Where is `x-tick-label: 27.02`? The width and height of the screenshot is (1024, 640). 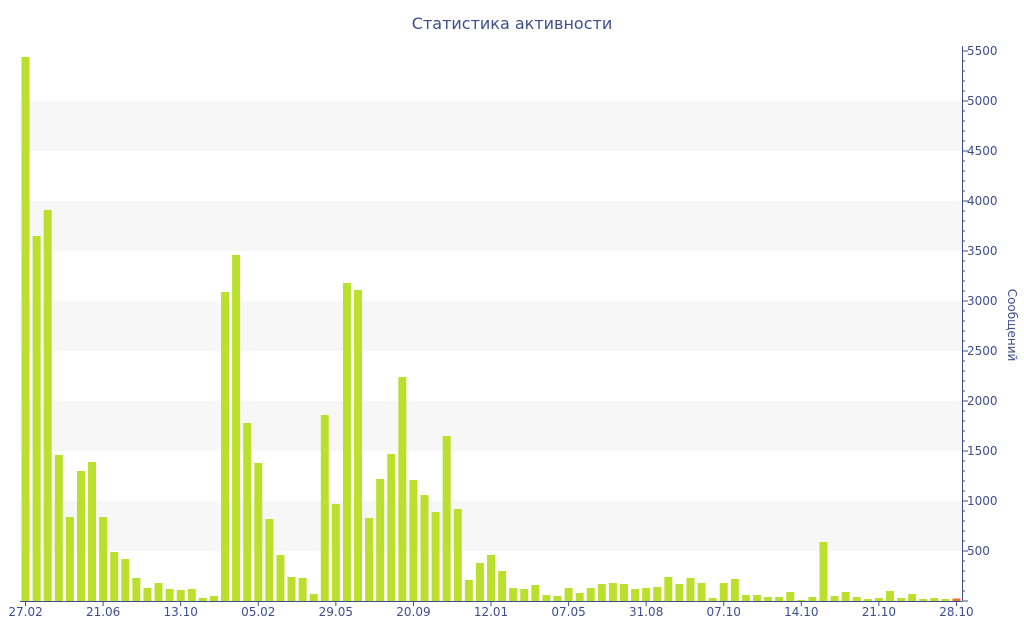
x-tick-label: 27.02 is located at coordinates (25, 612).